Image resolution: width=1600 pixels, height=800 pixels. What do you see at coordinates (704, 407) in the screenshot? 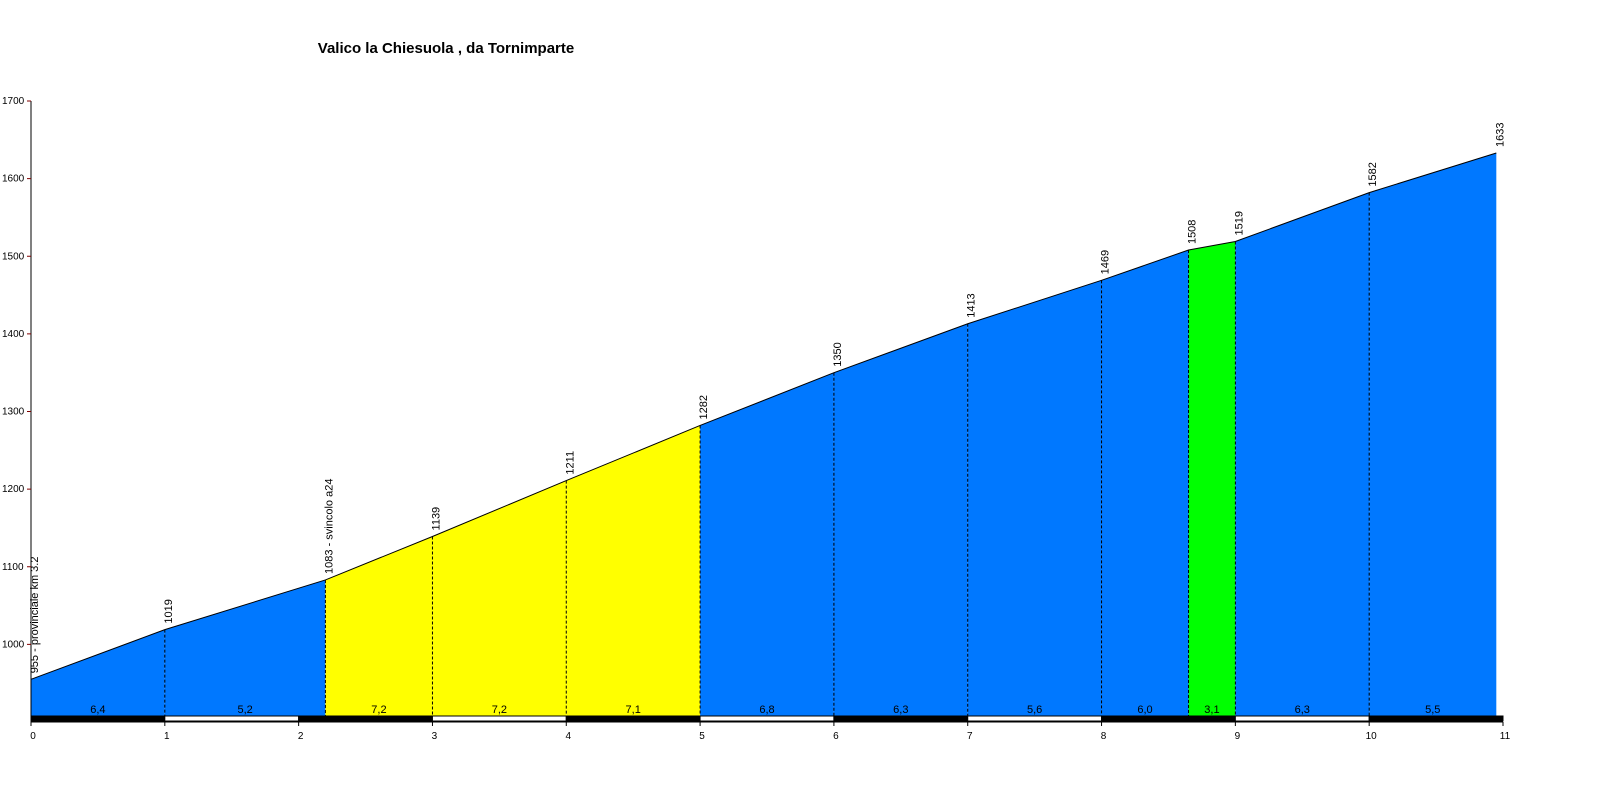
I see `elevation-label: 1282` at bounding box center [704, 407].